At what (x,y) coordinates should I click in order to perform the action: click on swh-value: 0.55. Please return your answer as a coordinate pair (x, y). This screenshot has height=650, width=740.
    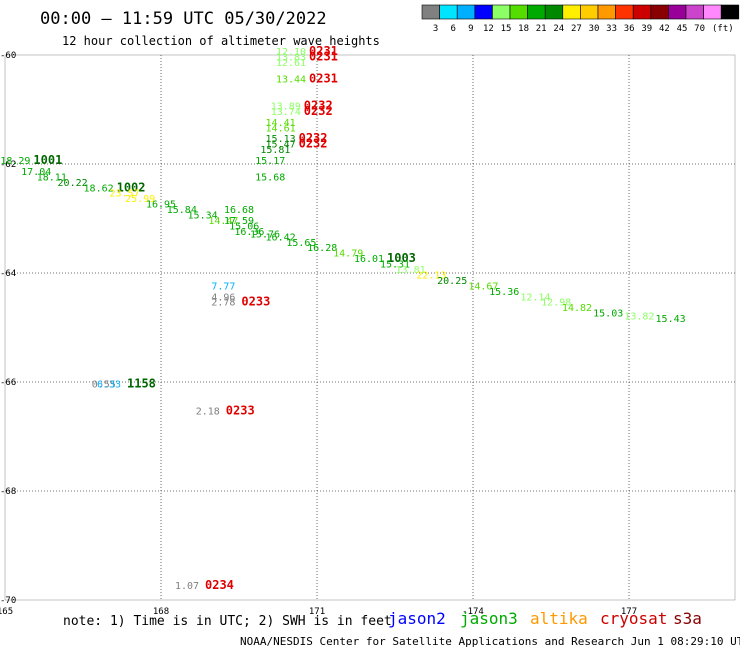
    Looking at the image, I should click on (104, 384).